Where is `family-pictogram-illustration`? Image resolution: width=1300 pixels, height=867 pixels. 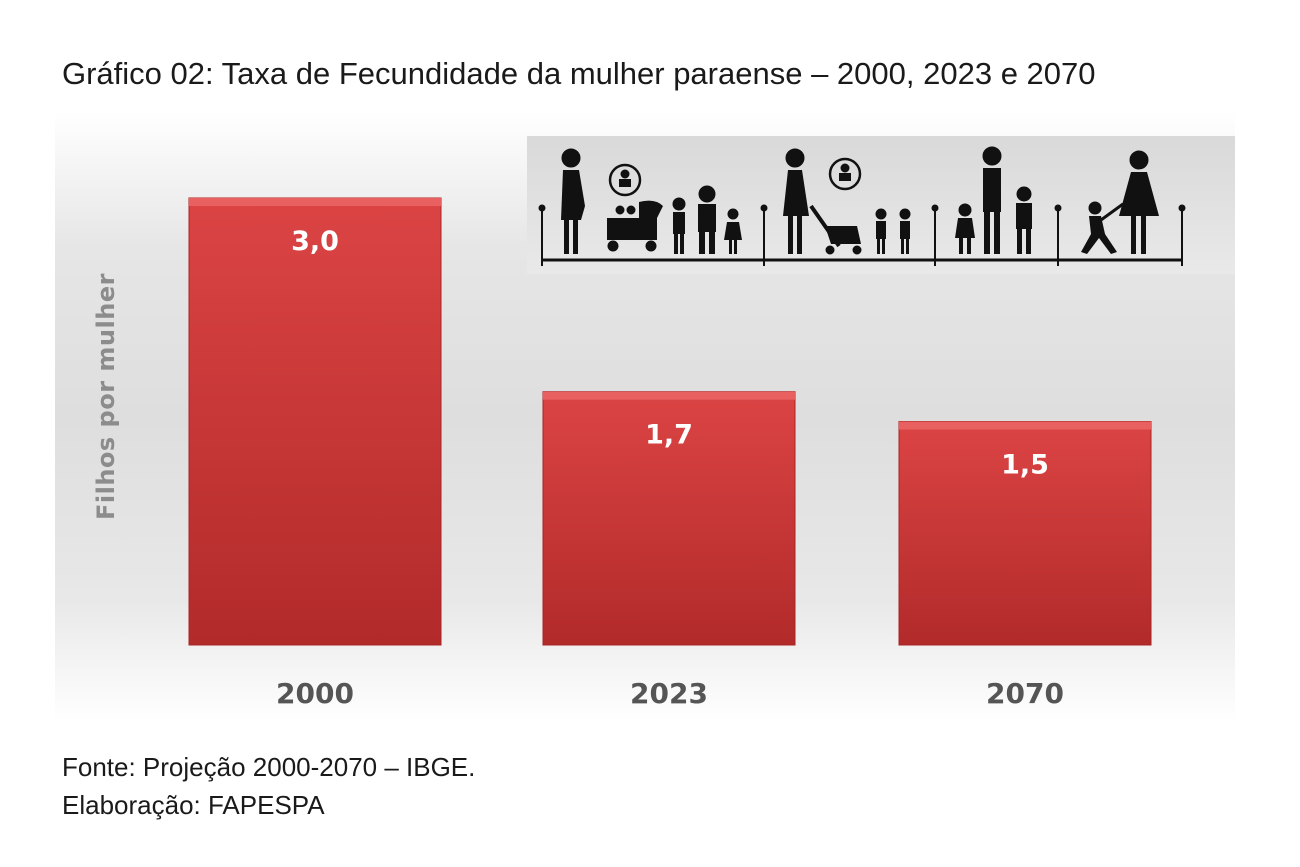
family-pictogram-illustration is located at coordinates (881, 205).